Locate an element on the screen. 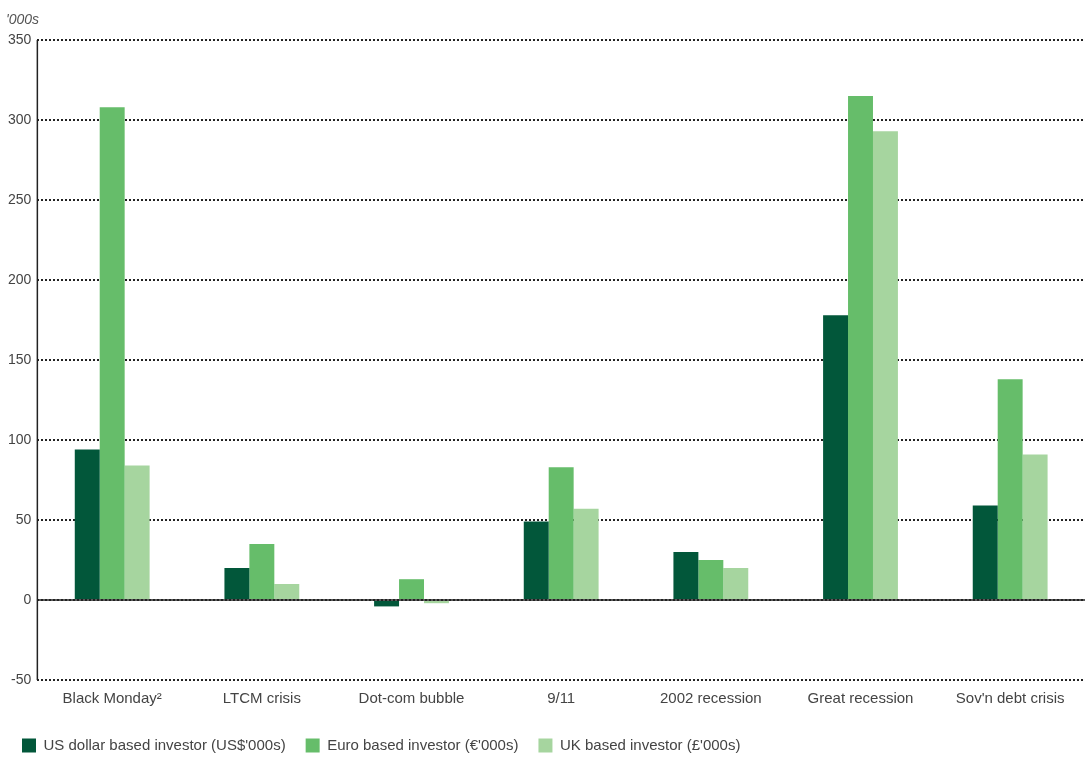  y-tick-label: 0 is located at coordinates (27, 598).